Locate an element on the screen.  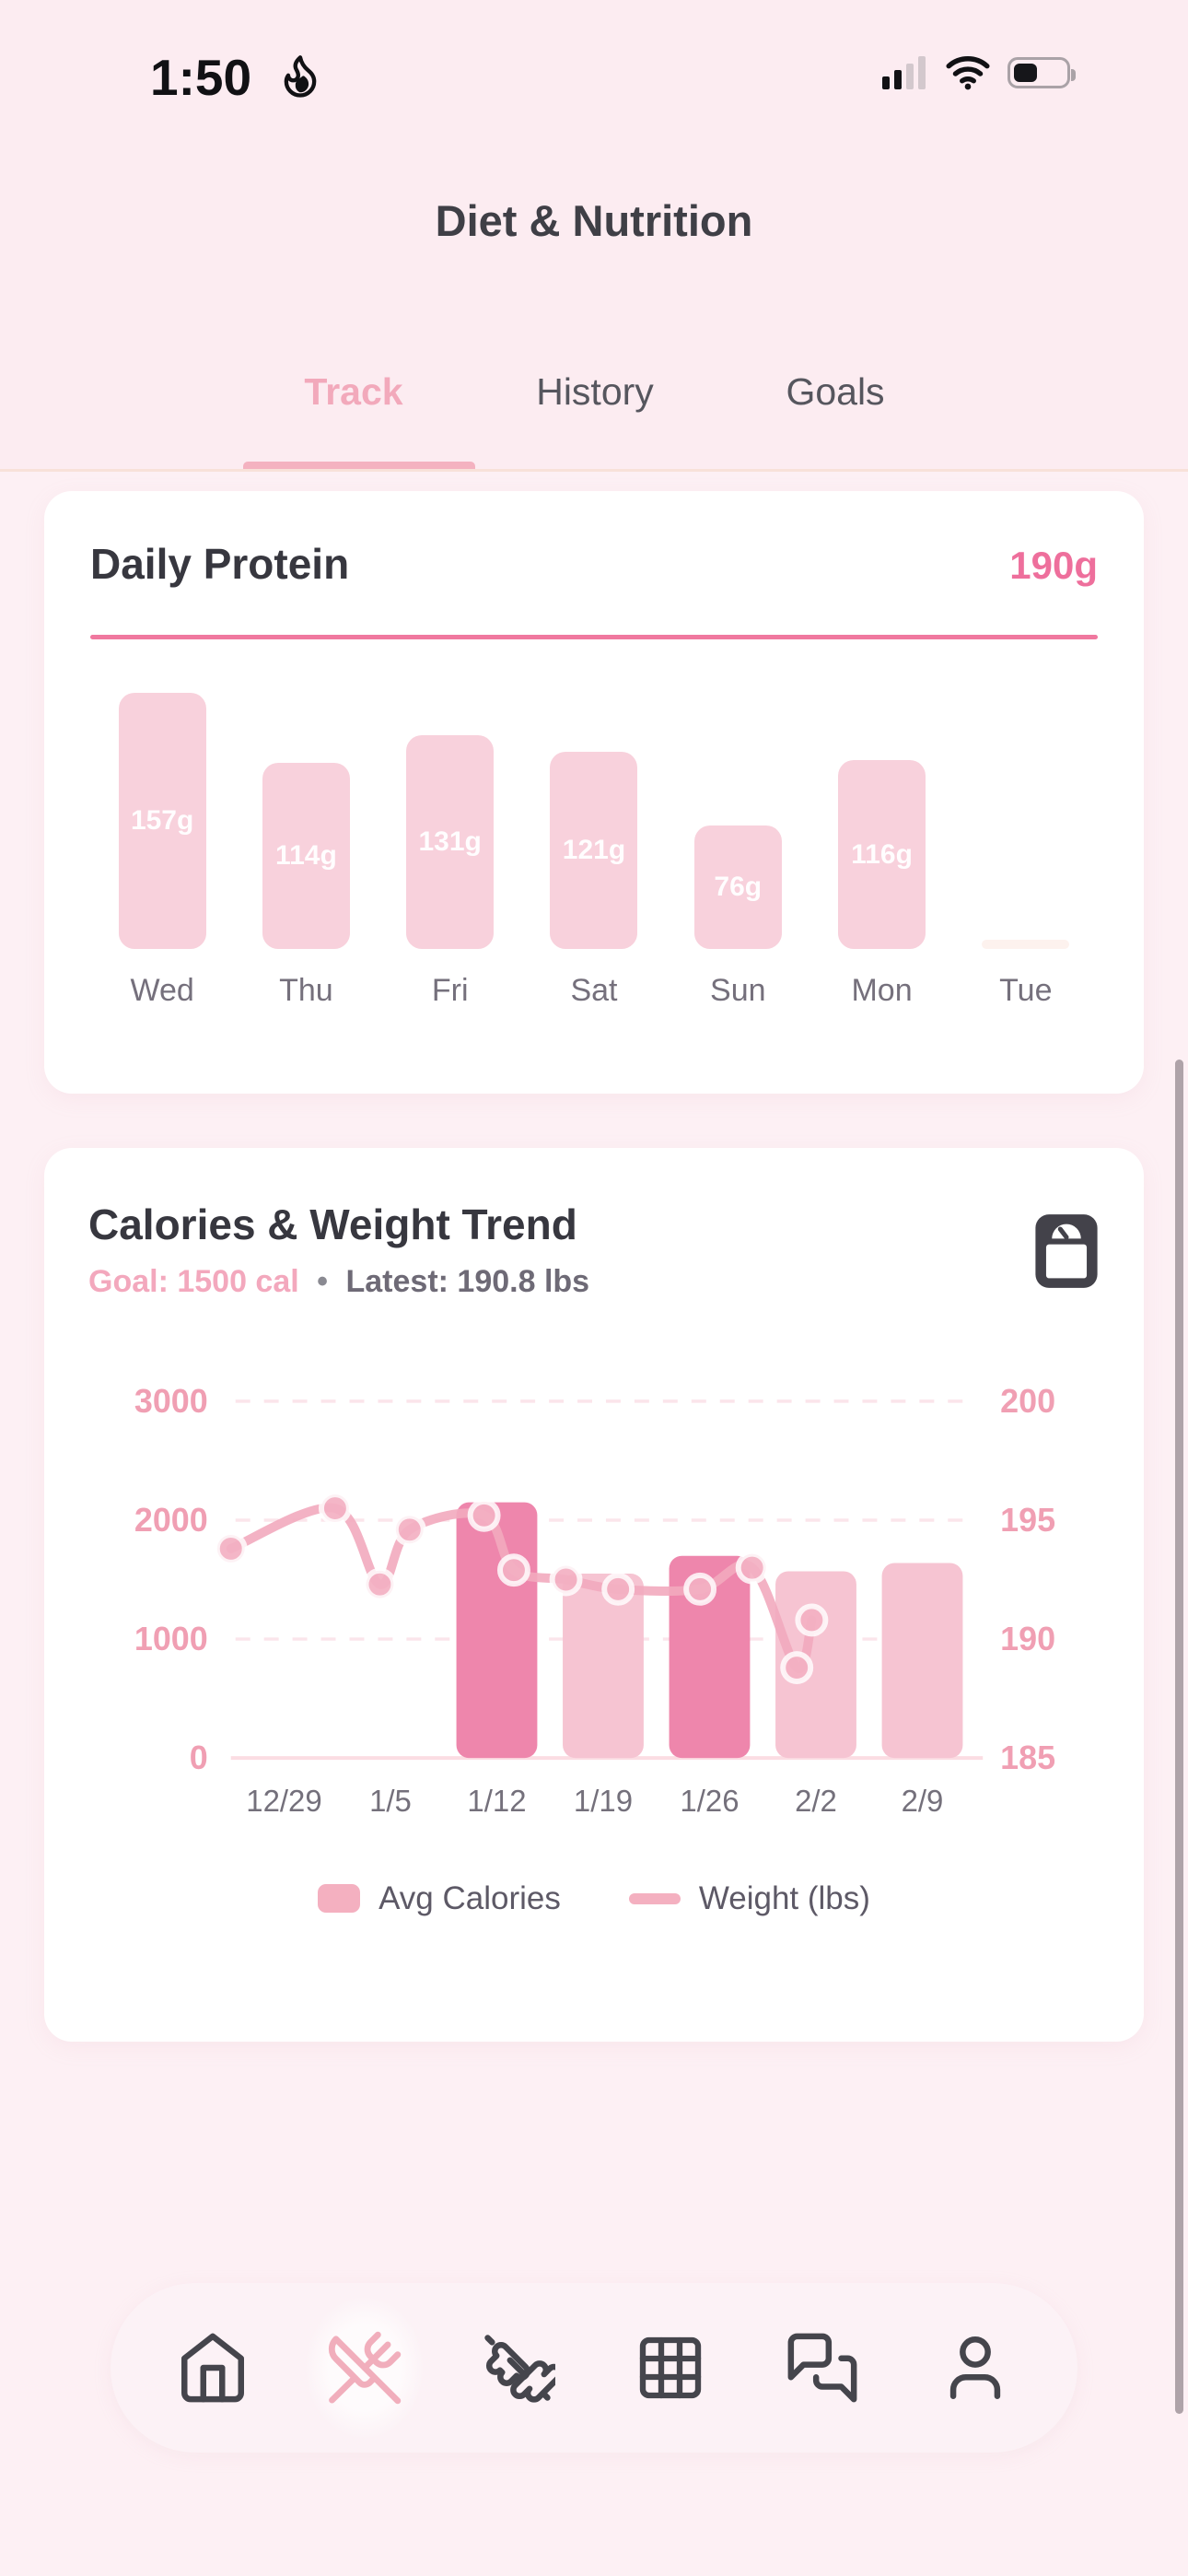
protein-bar-value: 76g is located at coordinates (738, 887).